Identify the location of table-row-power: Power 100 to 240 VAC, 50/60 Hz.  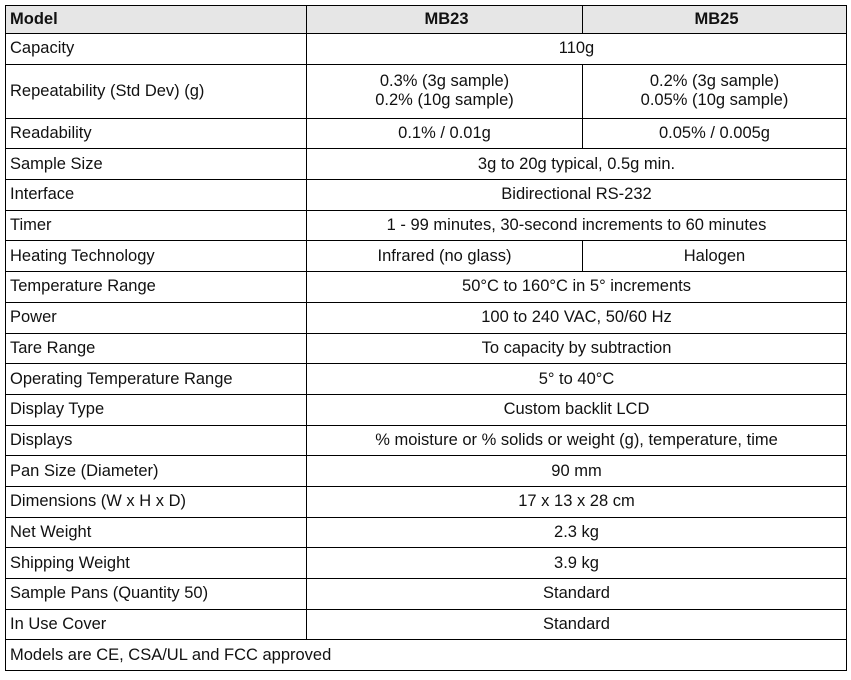
(426, 317).